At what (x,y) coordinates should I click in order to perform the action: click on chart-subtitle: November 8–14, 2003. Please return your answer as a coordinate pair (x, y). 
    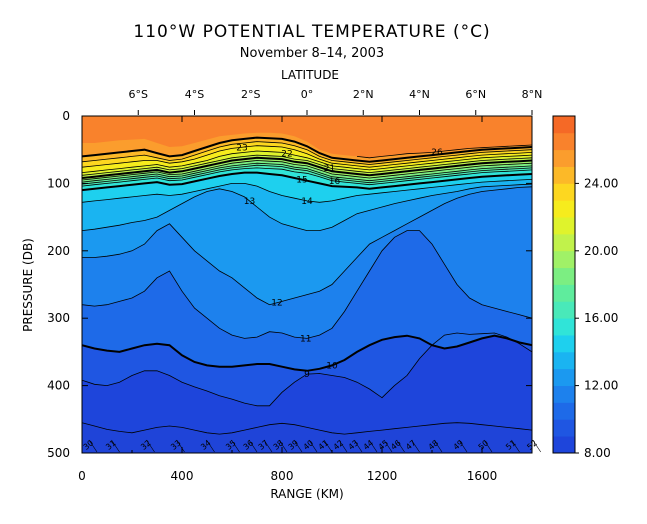
    Looking at the image, I should click on (312, 53).